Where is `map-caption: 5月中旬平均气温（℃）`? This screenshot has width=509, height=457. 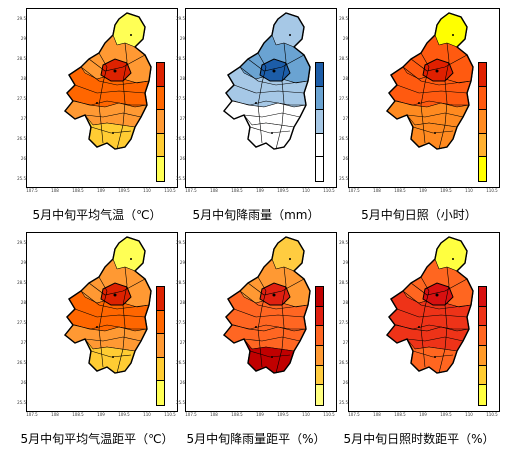
map-caption: 5月中旬平均气温（℃） is located at coordinates (97, 215).